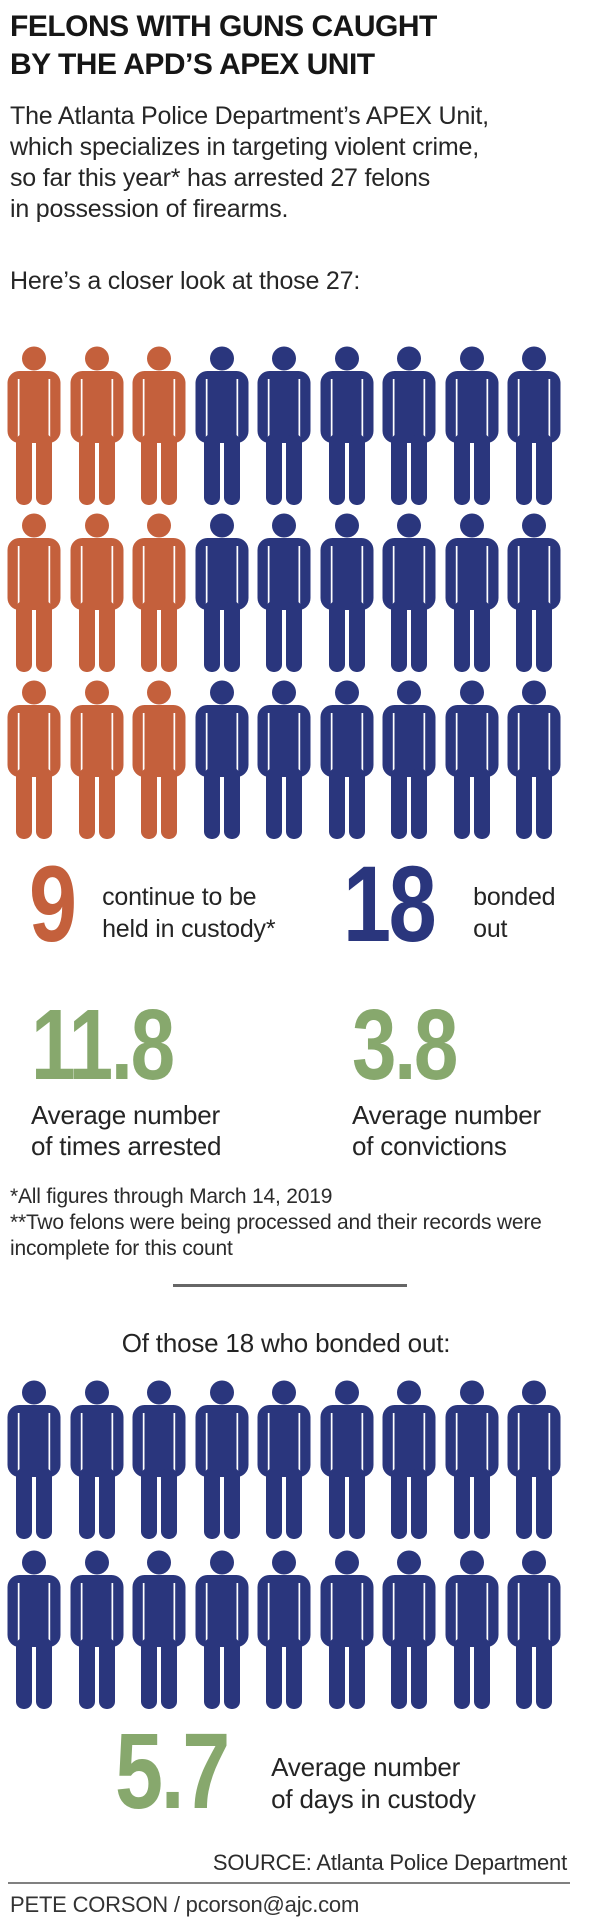 The image size is (600, 1920). What do you see at coordinates (103, 1045) in the screenshot?
I see `stat-arrests-value: 11.8` at bounding box center [103, 1045].